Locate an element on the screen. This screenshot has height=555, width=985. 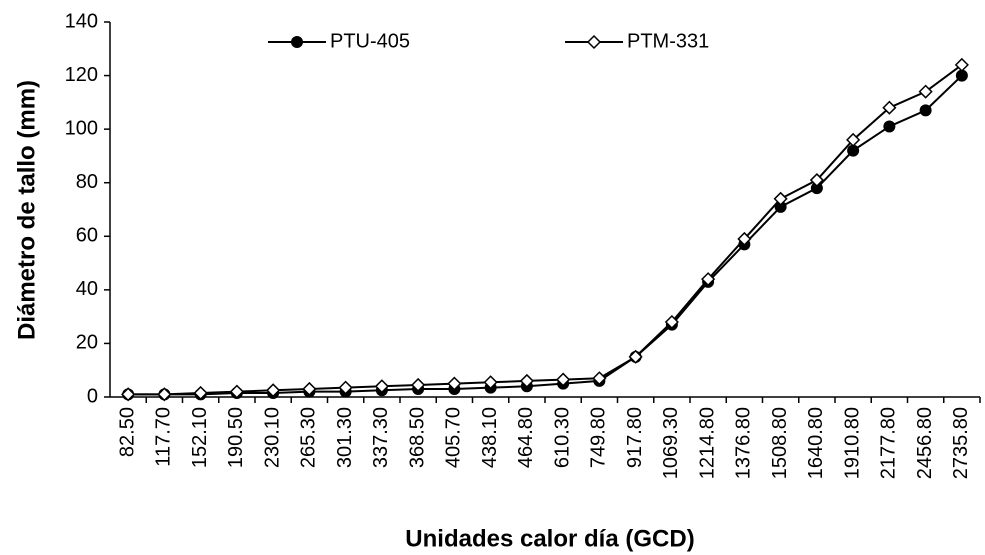
y-tick-label: 60 is located at coordinates (87, 236).